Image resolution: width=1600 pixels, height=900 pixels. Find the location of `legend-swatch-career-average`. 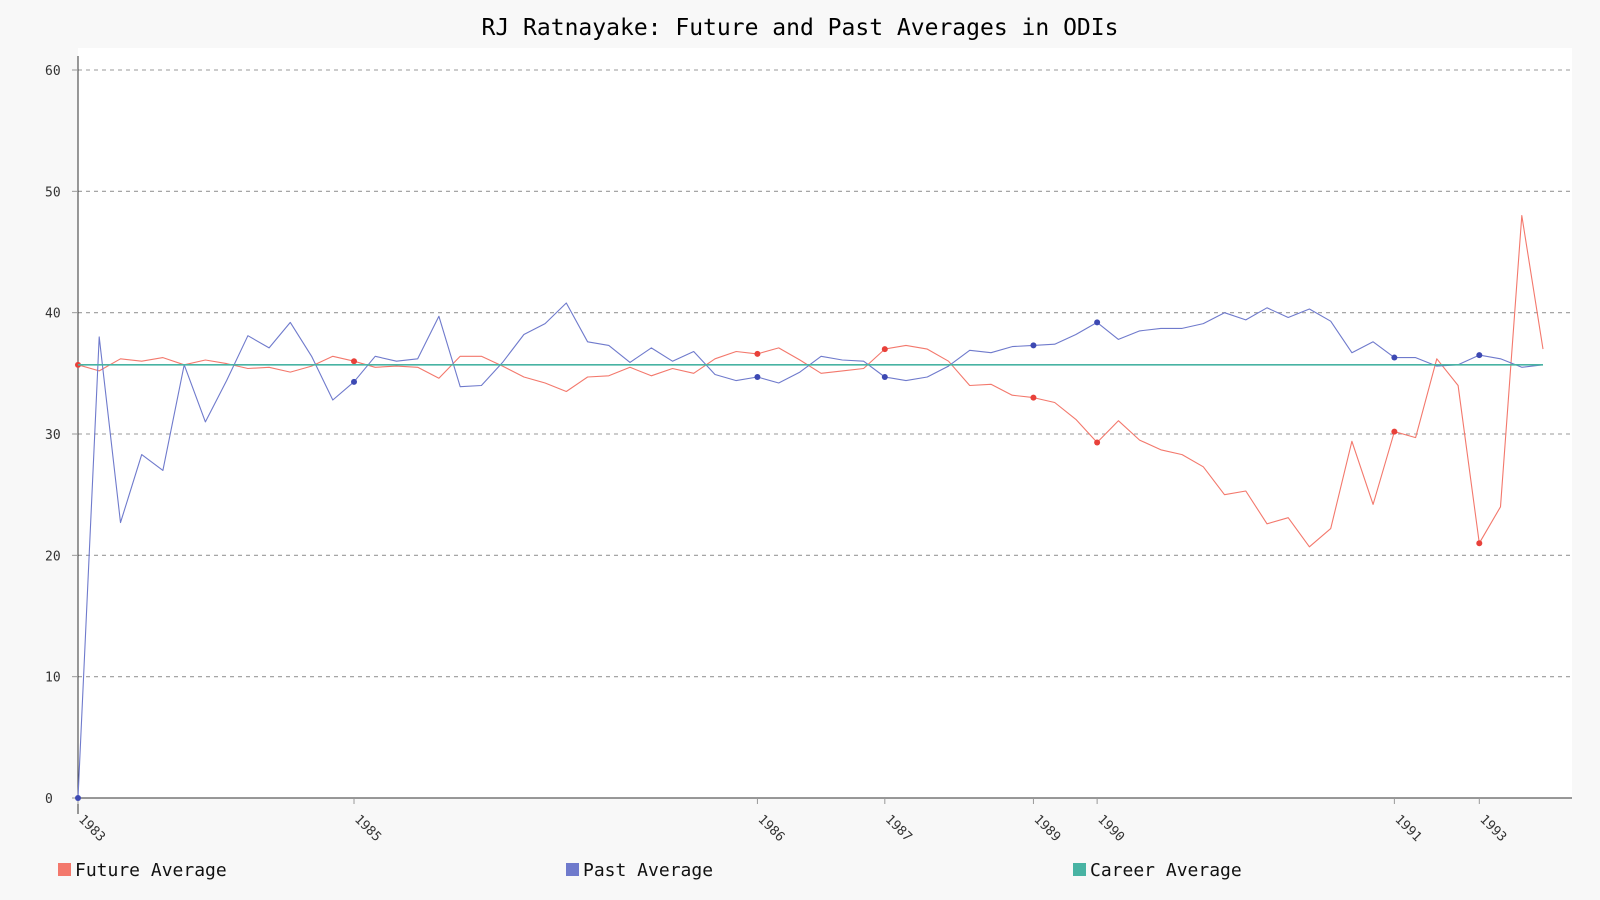

legend-swatch-career-average is located at coordinates (1079, 869).